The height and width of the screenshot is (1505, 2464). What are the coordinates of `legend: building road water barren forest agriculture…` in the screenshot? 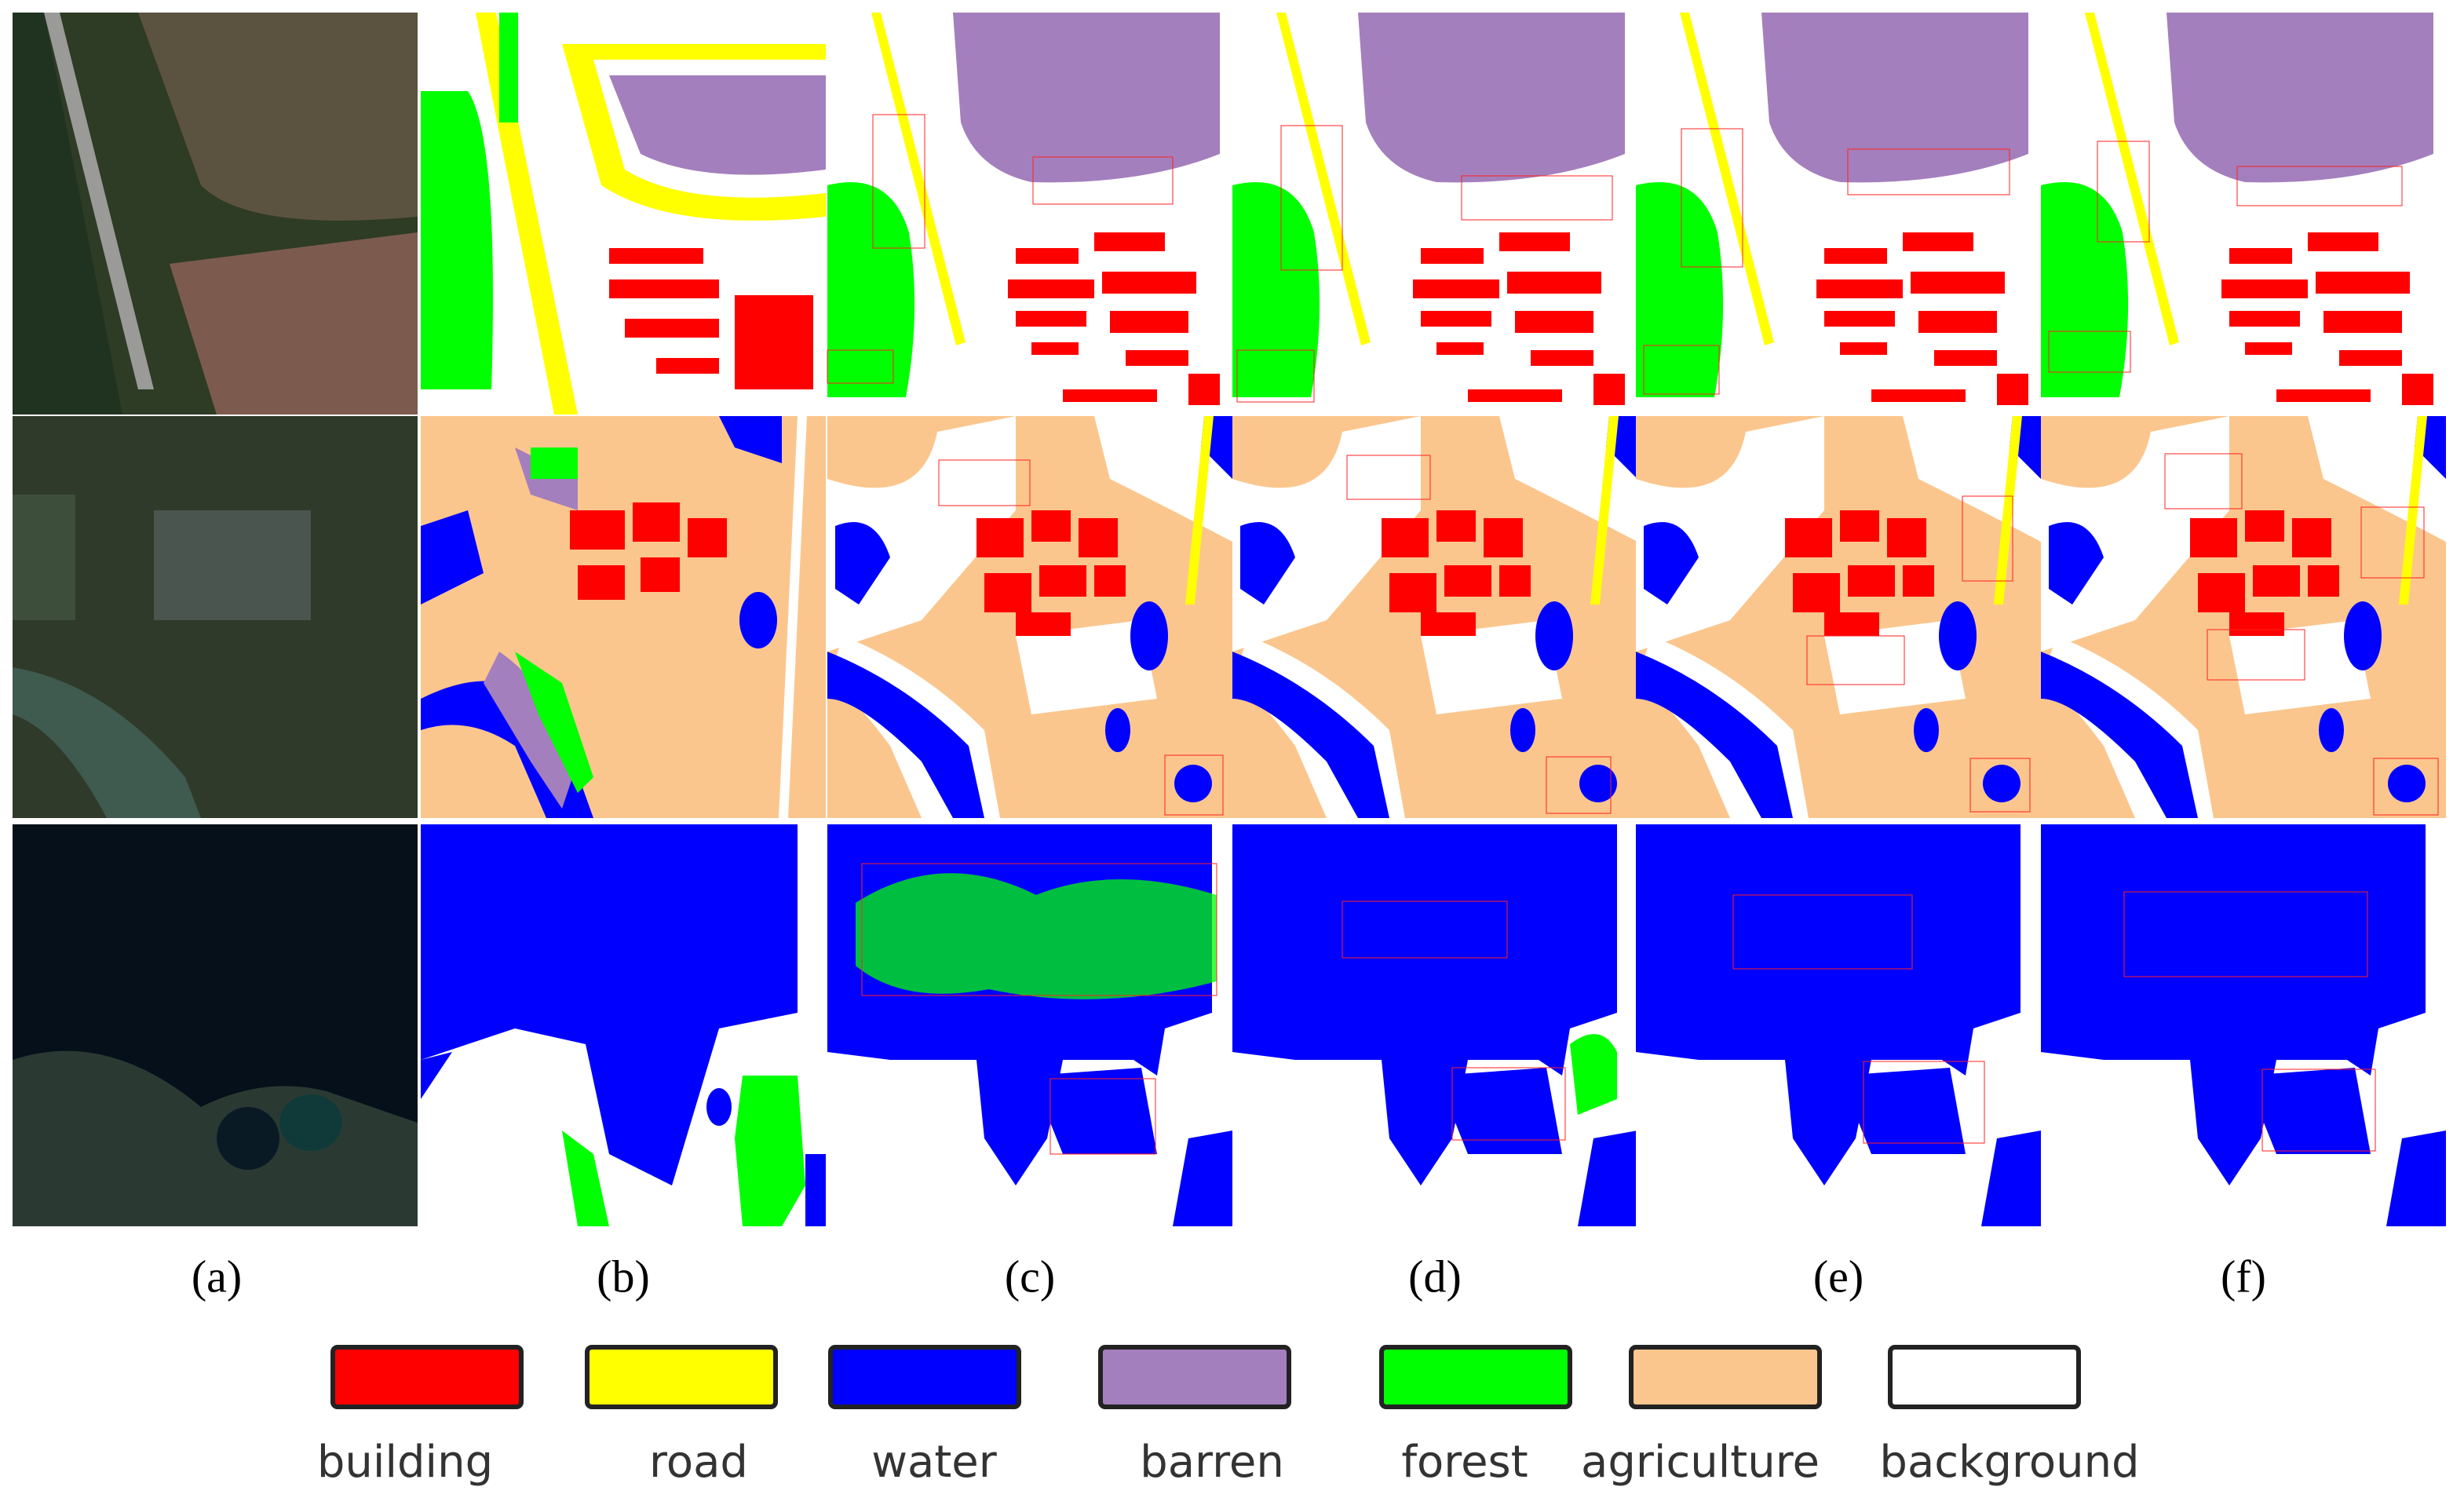 It's located at (1228, 1416).